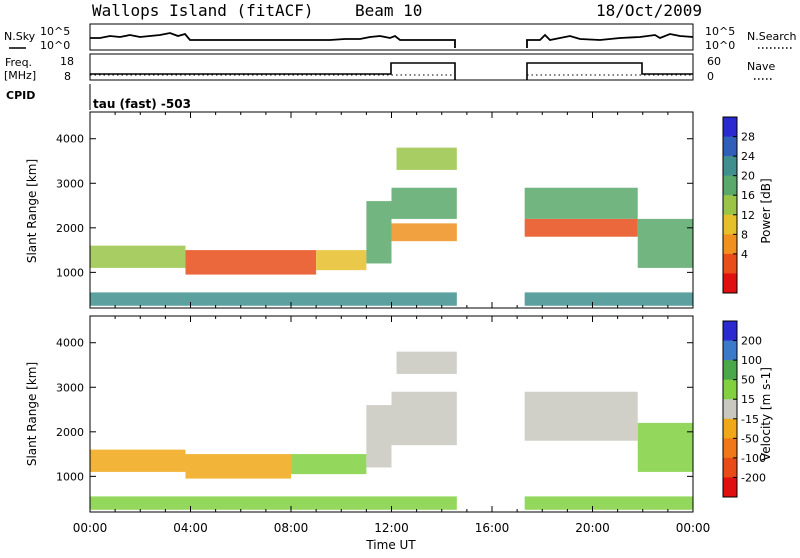  I want to click on noise-right-tick-low: 10^0, so click(720, 45).